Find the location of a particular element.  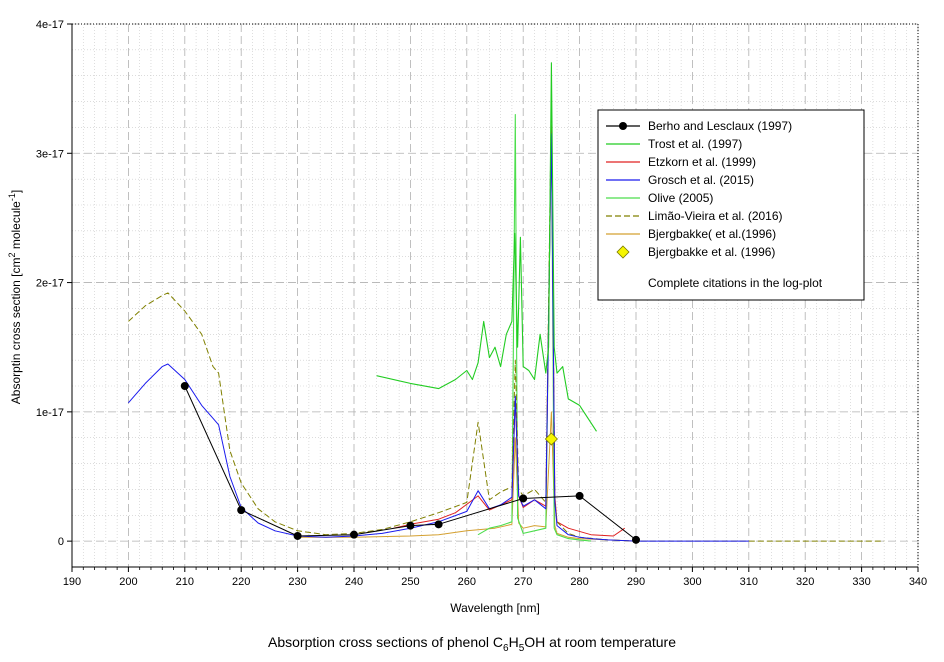

legend-label: Trost et al. (1997) is located at coordinates (695, 144).